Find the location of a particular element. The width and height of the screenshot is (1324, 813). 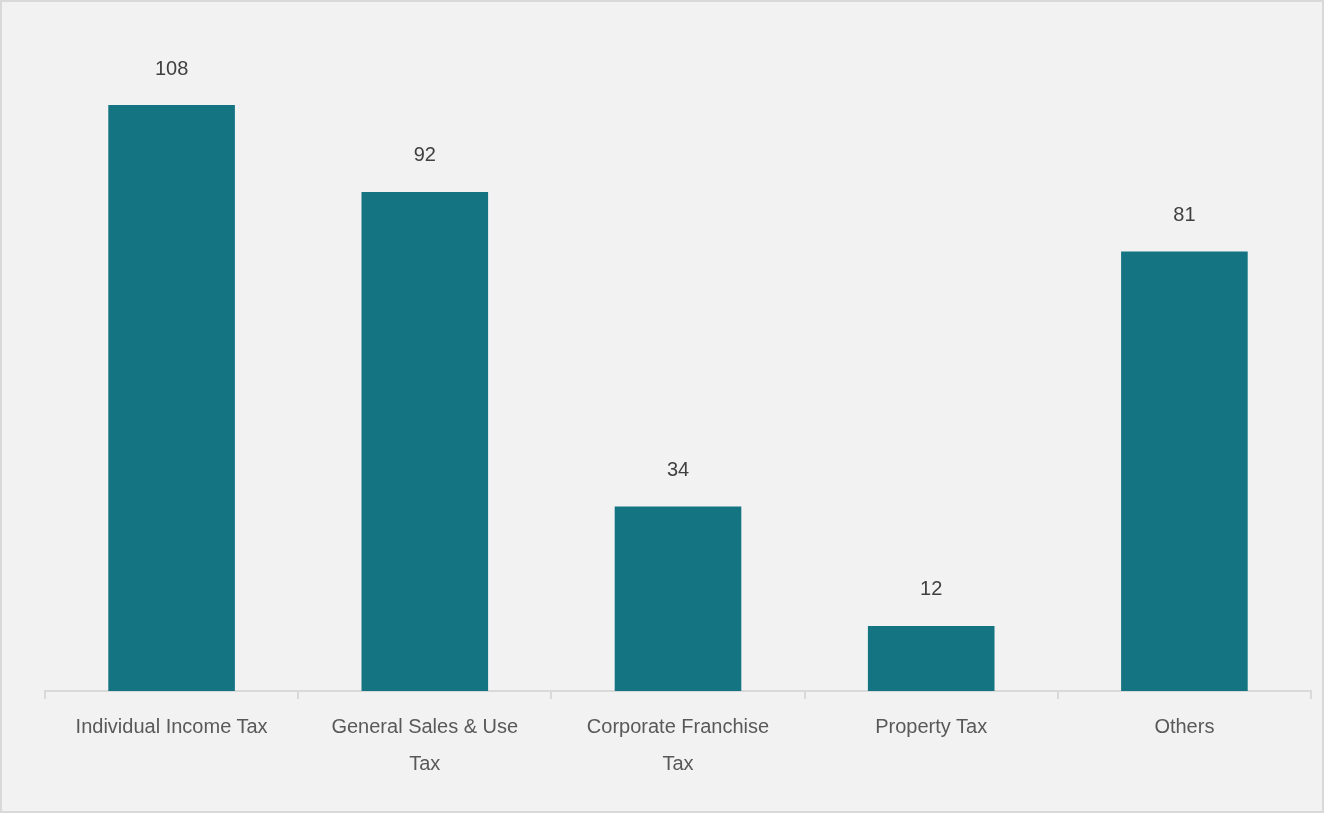

data-label: 81 is located at coordinates (1184, 214).